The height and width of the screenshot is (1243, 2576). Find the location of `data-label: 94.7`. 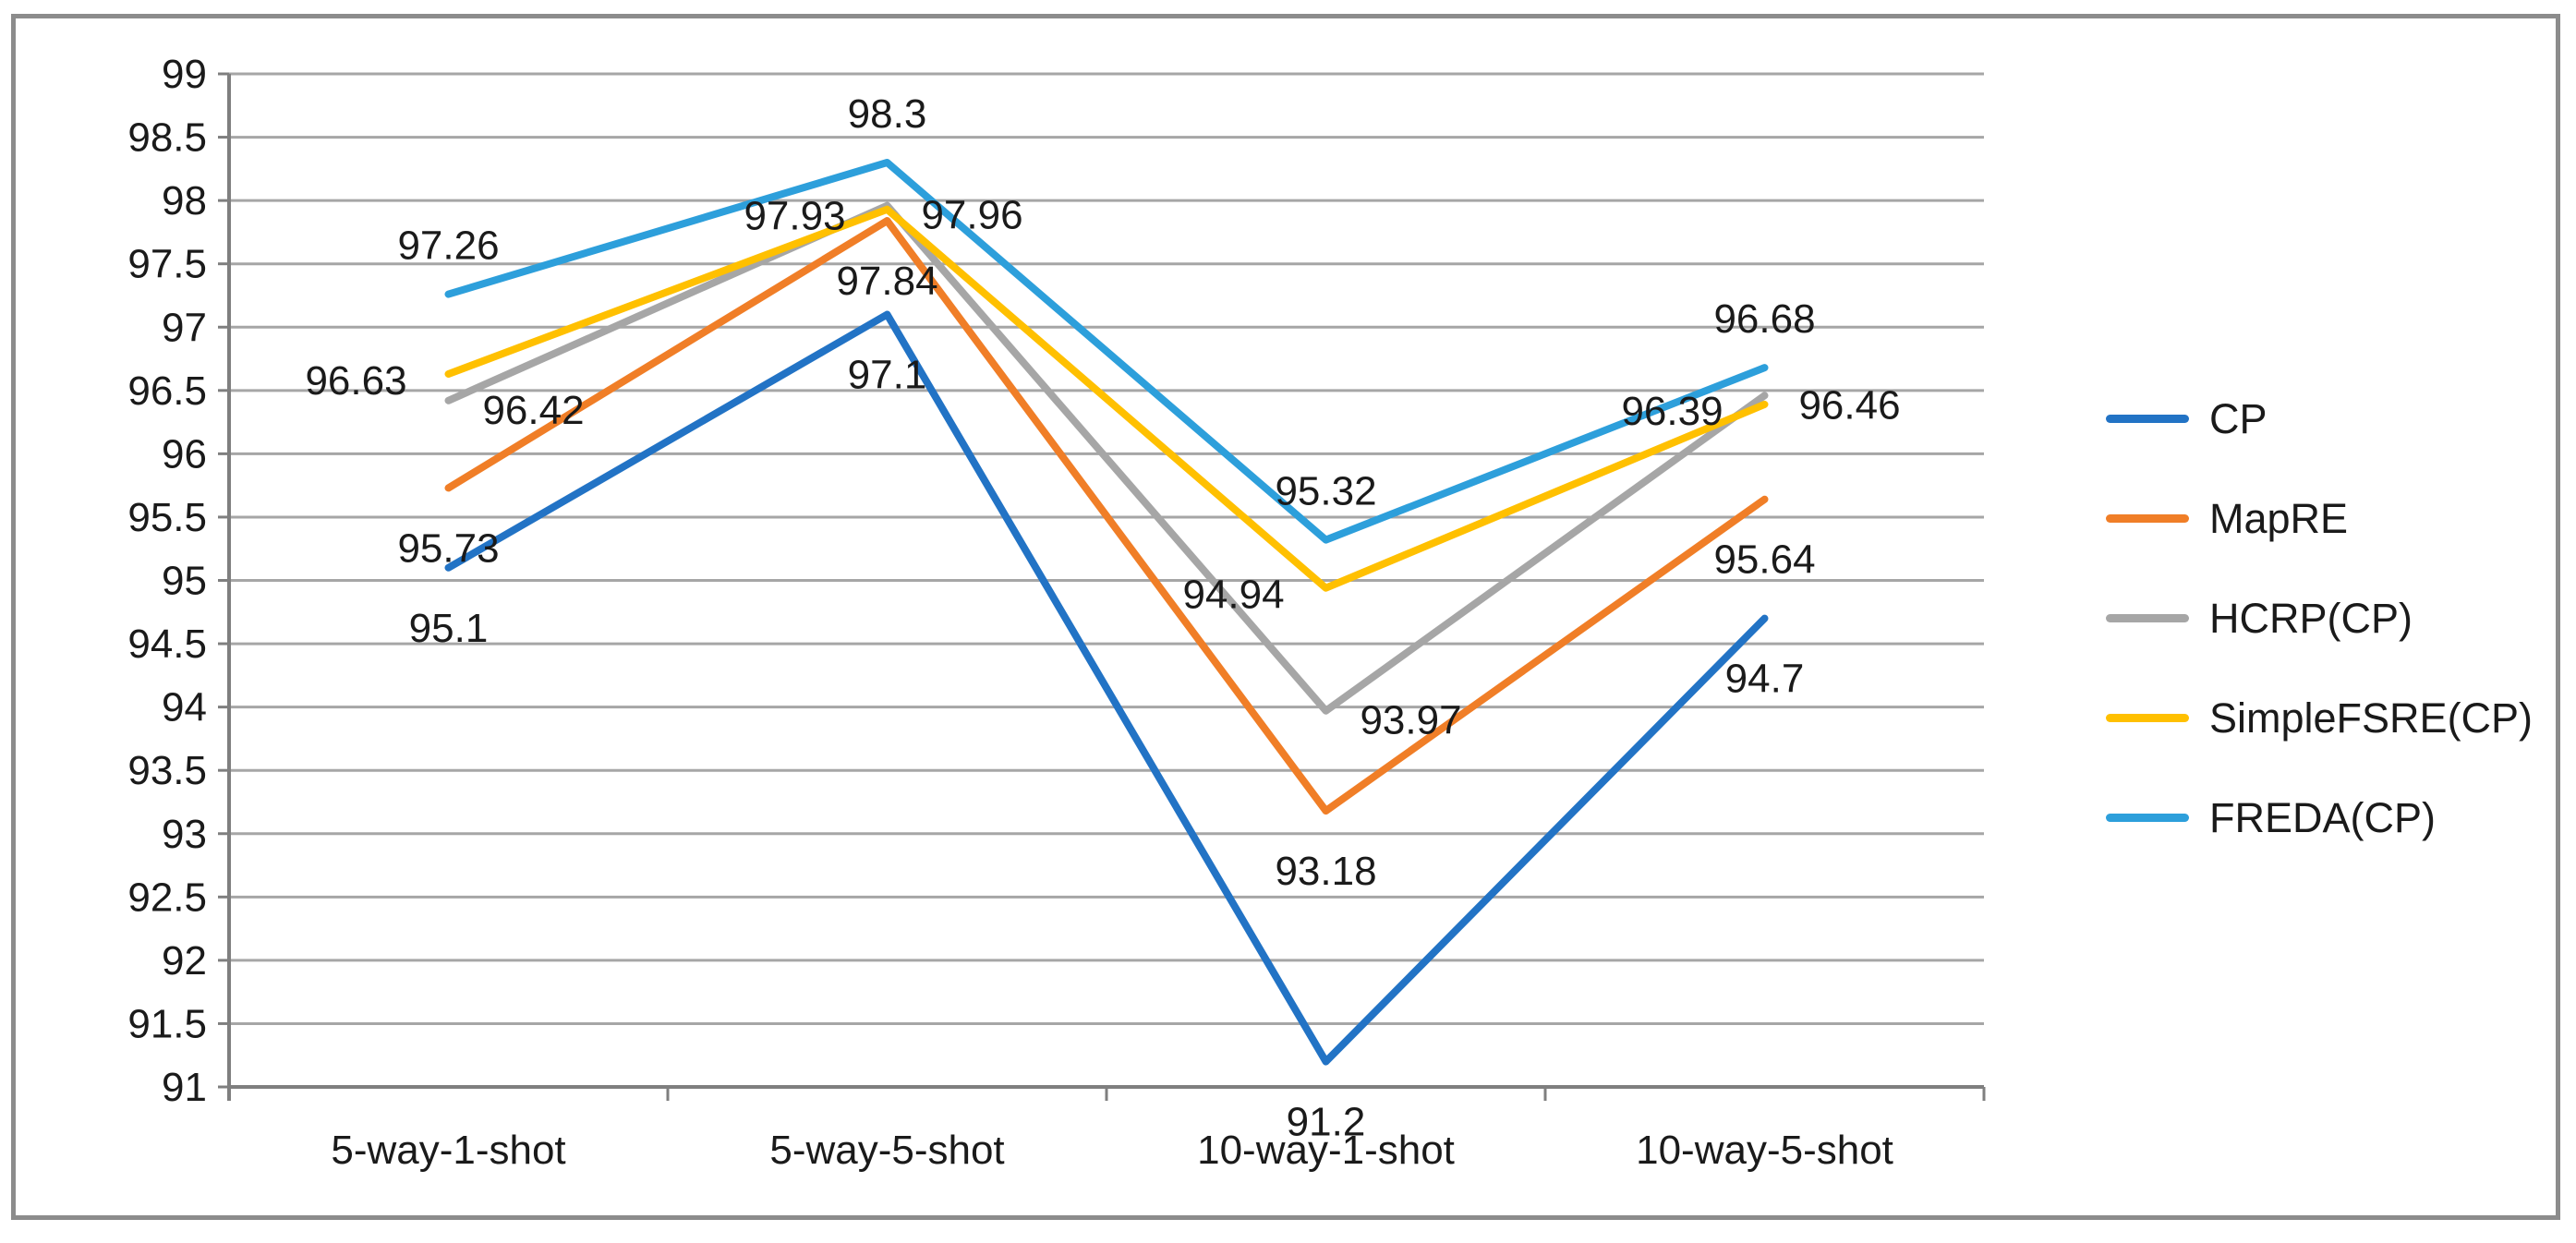

data-label: 94.7 is located at coordinates (1765, 679).